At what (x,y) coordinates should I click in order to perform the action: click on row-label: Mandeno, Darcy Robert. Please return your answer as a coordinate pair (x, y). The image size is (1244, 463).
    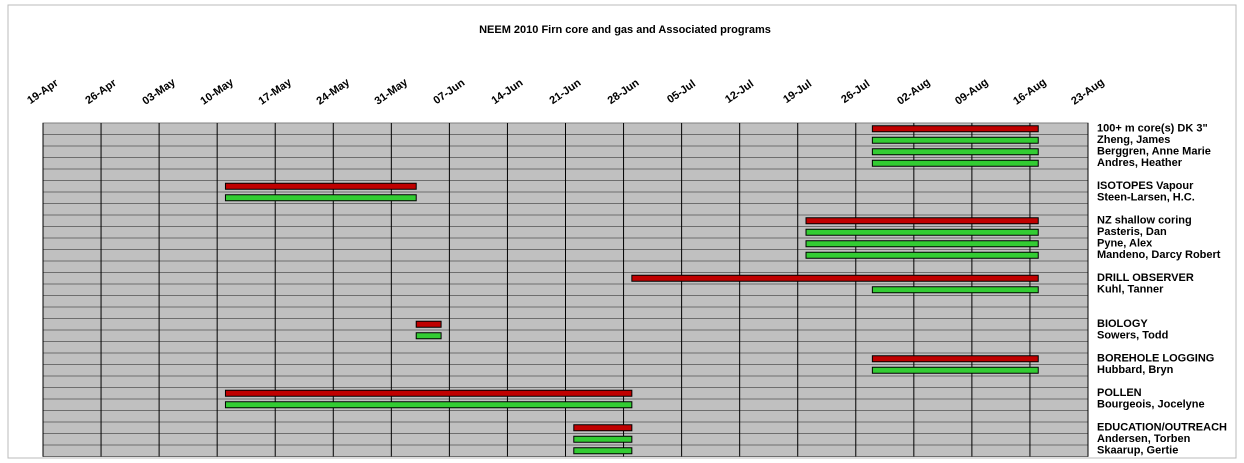
    Looking at the image, I should click on (1159, 255).